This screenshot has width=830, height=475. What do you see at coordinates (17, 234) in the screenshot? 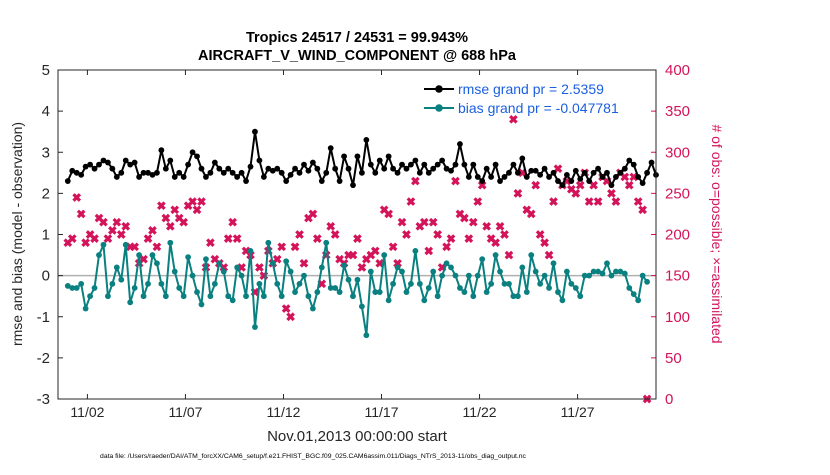
I see `y-axis-left-label: rmse and bias (model - observation)` at bounding box center [17, 234].